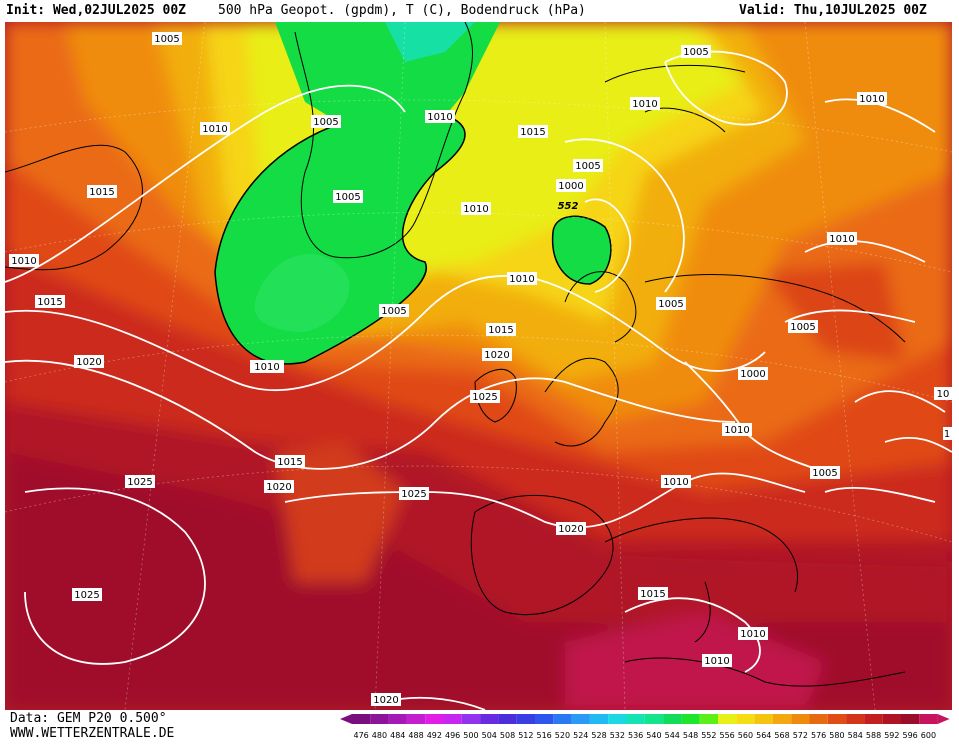 The image size is (959, 745). I want to click on svg-text: 1, so click(947, 434).